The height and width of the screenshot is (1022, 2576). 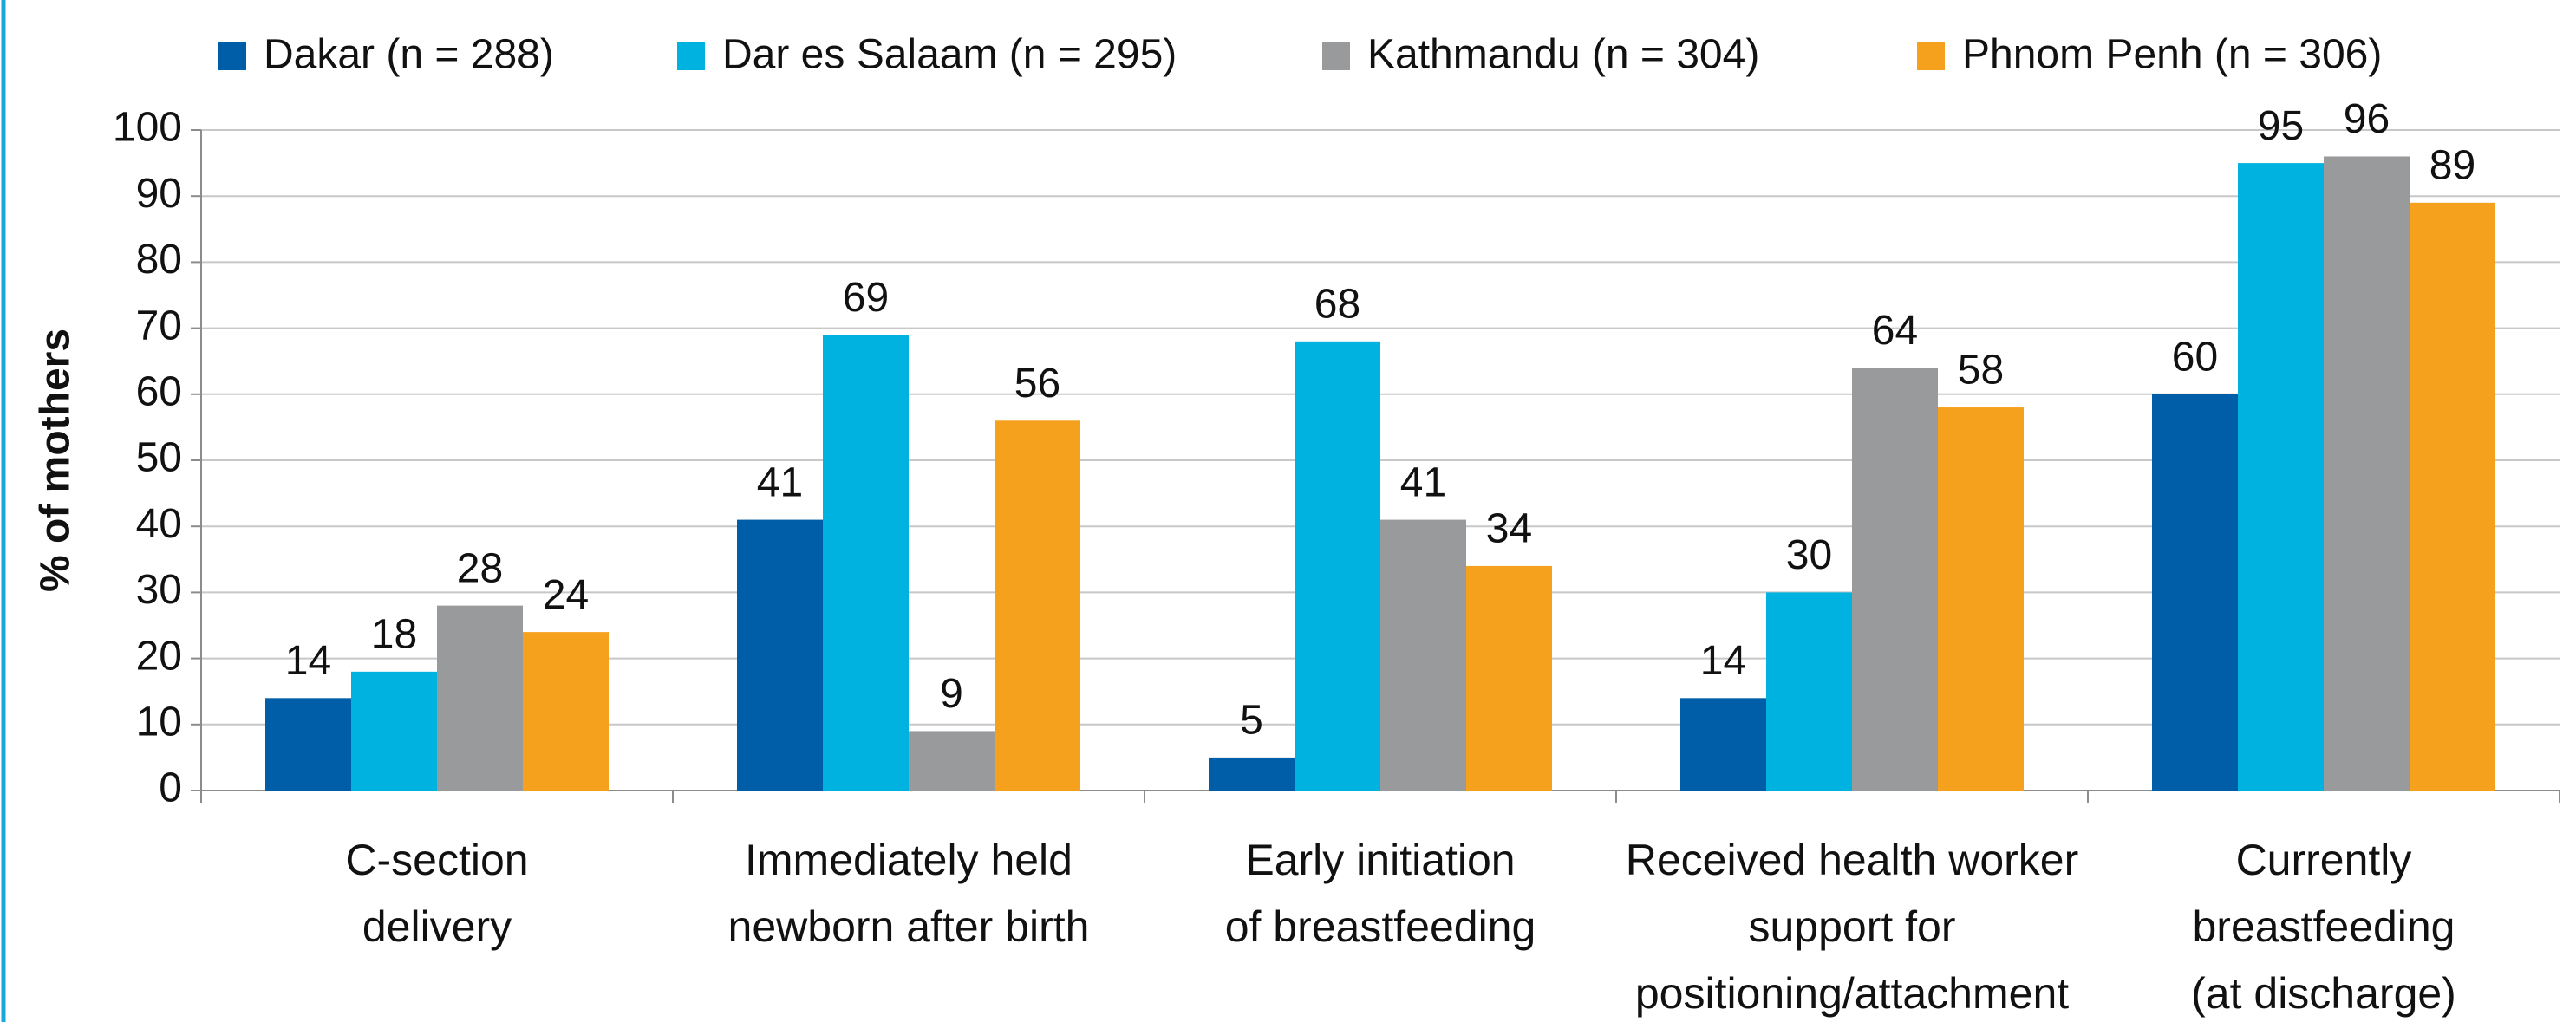 I want to click on value-label: 89, so click(x=2452, y=165).